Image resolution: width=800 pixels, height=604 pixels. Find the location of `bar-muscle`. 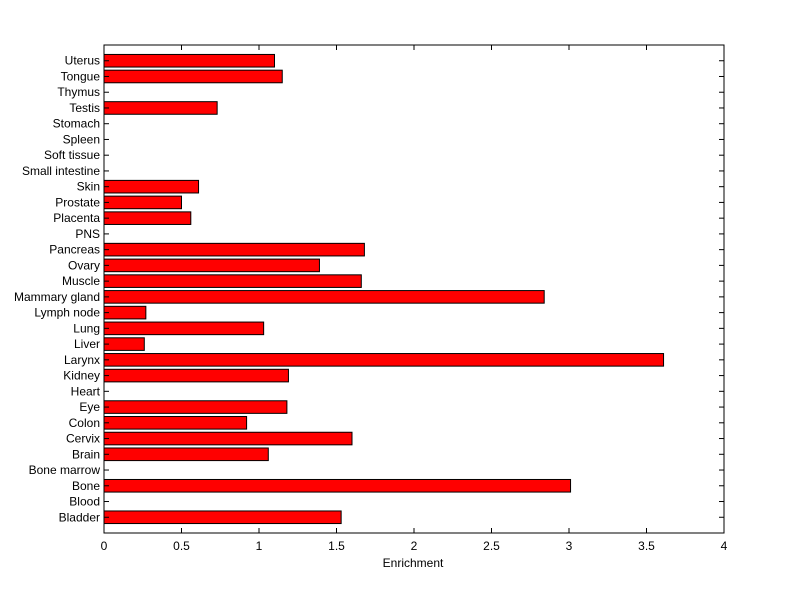

bar-muscle is located at coordinates (232, 281).